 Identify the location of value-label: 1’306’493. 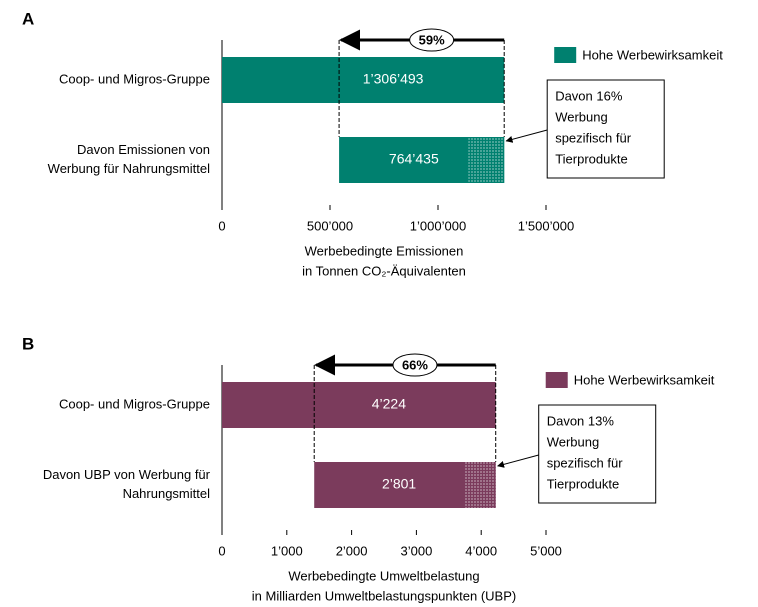
(393, 79).